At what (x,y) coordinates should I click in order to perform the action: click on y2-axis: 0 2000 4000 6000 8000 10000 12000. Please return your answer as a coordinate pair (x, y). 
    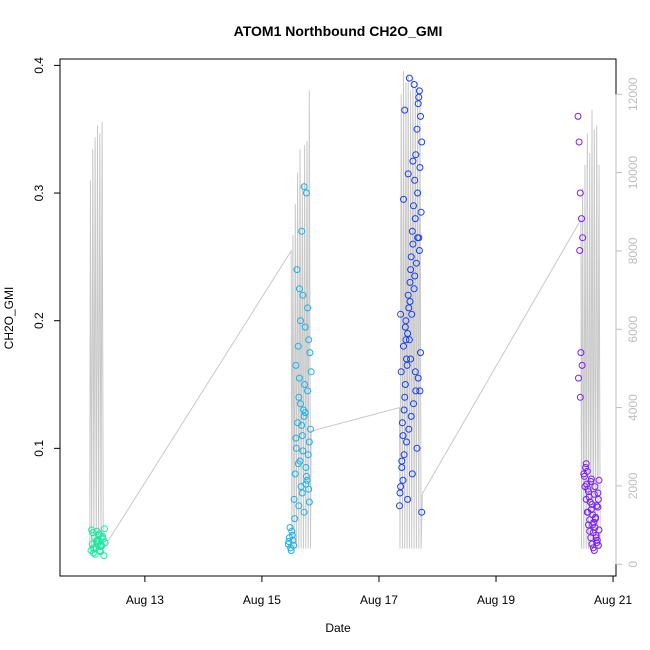
    Looking at the image, I should click on (627, 322).